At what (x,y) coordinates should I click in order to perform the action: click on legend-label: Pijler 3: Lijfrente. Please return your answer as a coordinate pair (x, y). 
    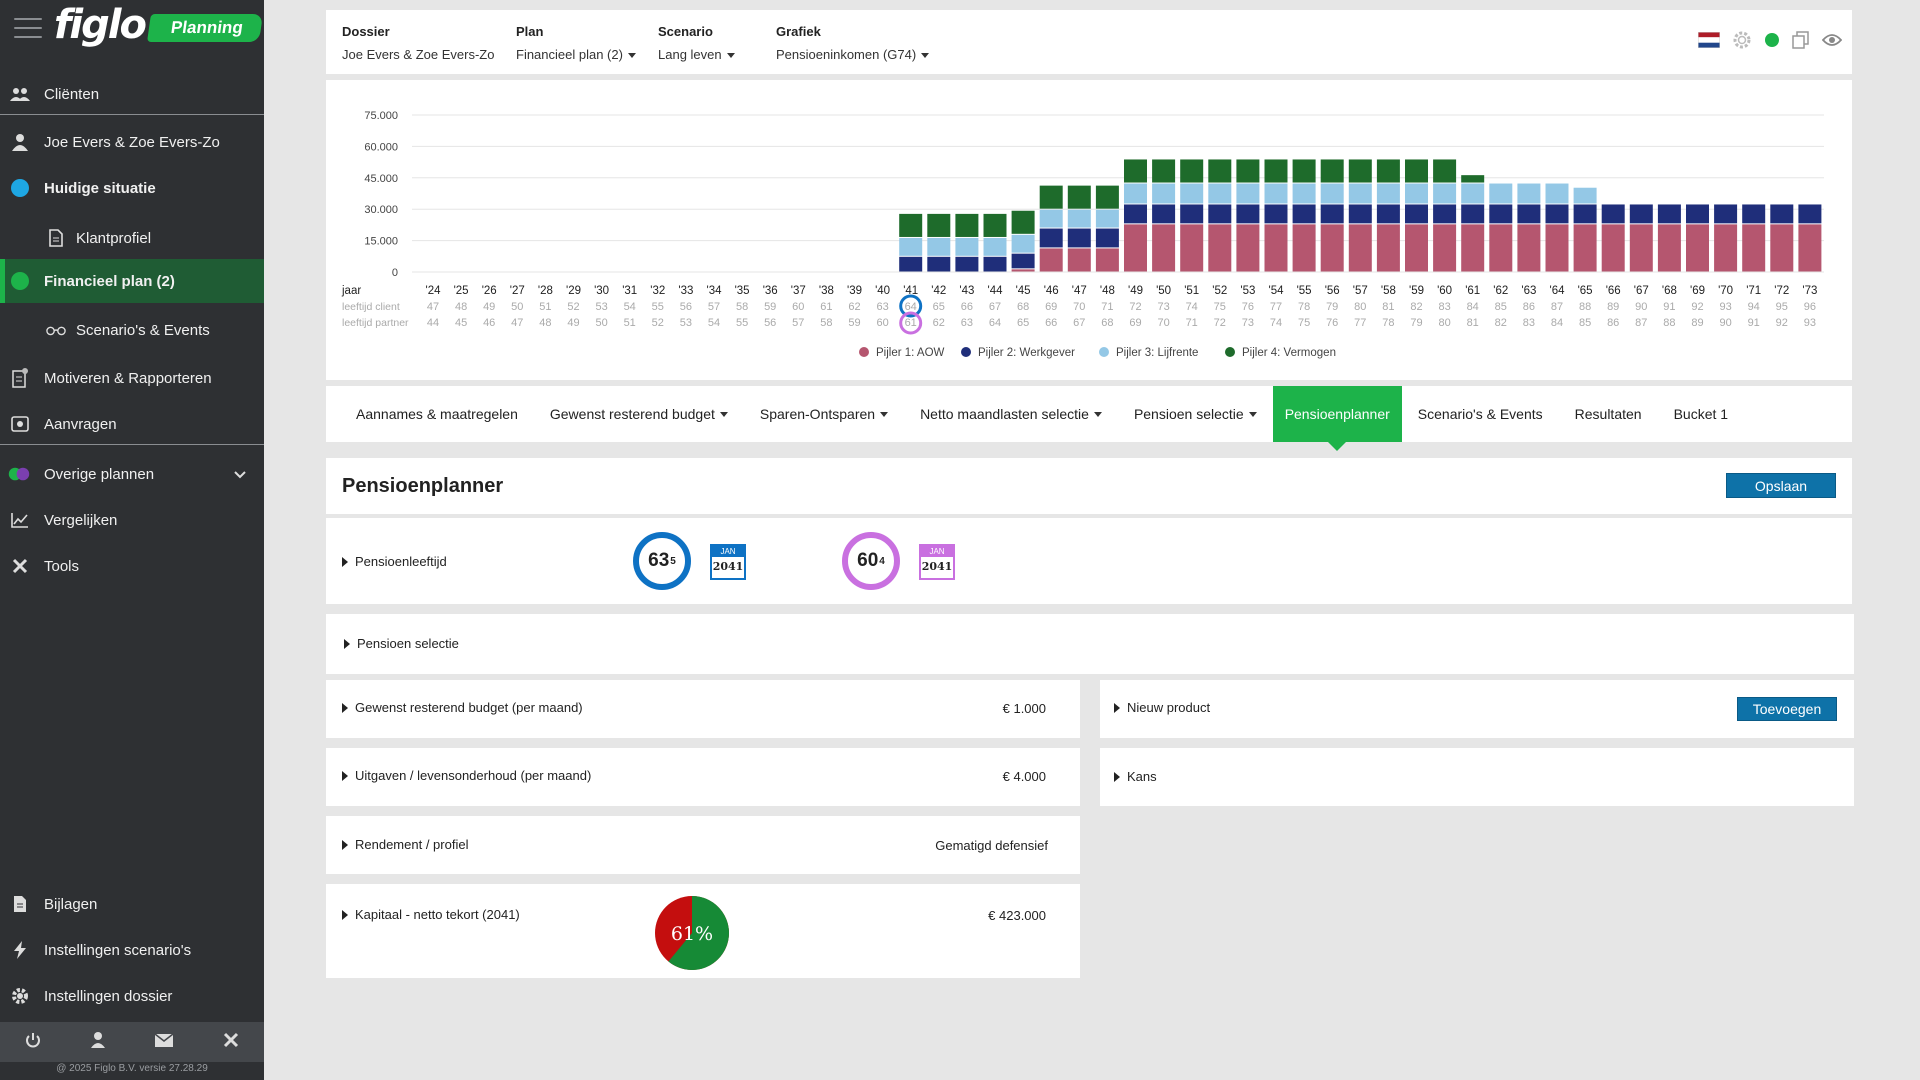
    Looking at the image, I should click on (1157, 353).